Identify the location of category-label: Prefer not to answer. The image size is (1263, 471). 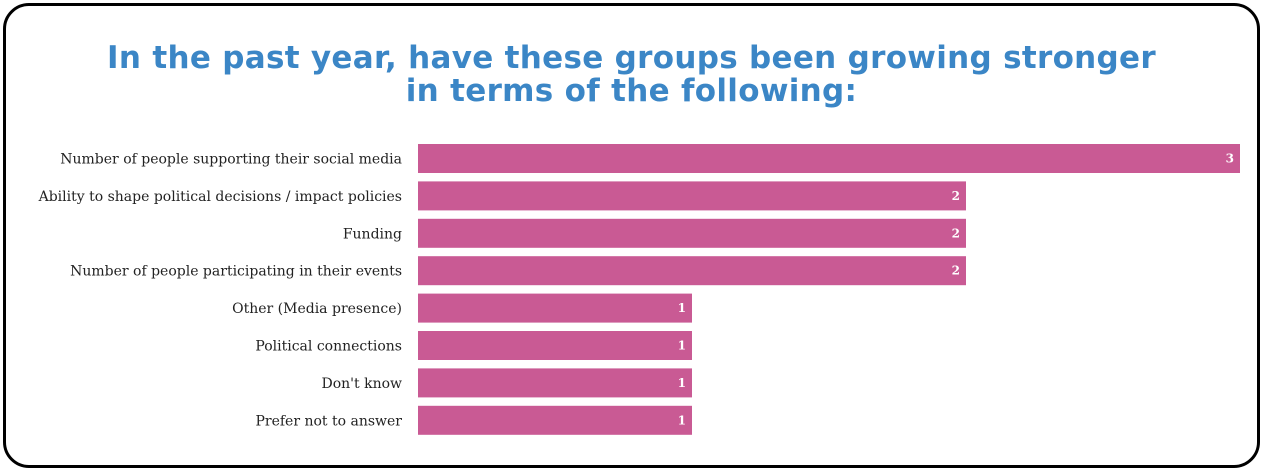
(328, 421).